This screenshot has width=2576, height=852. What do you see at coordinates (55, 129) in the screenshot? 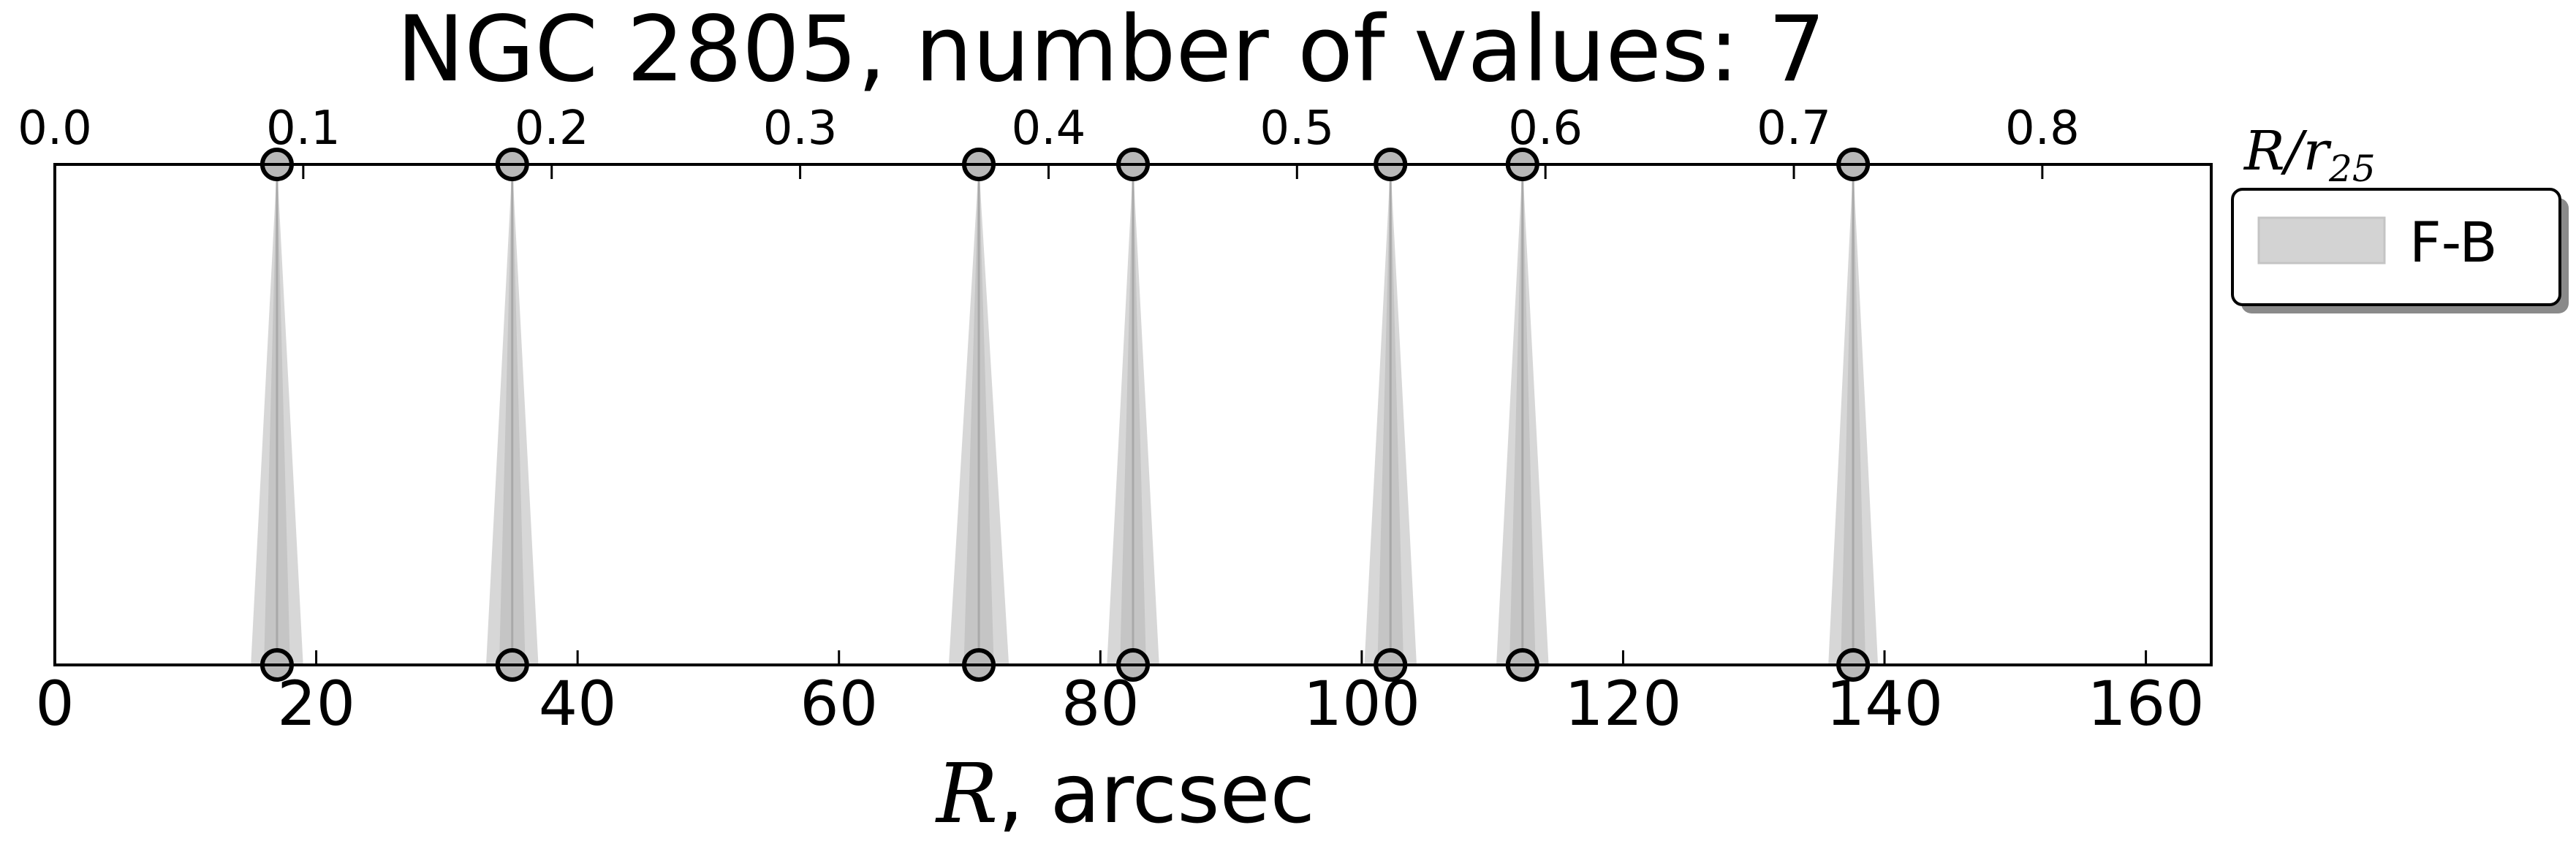
I see `top-tick-label: 0.0` at bounding box center [55, 129].